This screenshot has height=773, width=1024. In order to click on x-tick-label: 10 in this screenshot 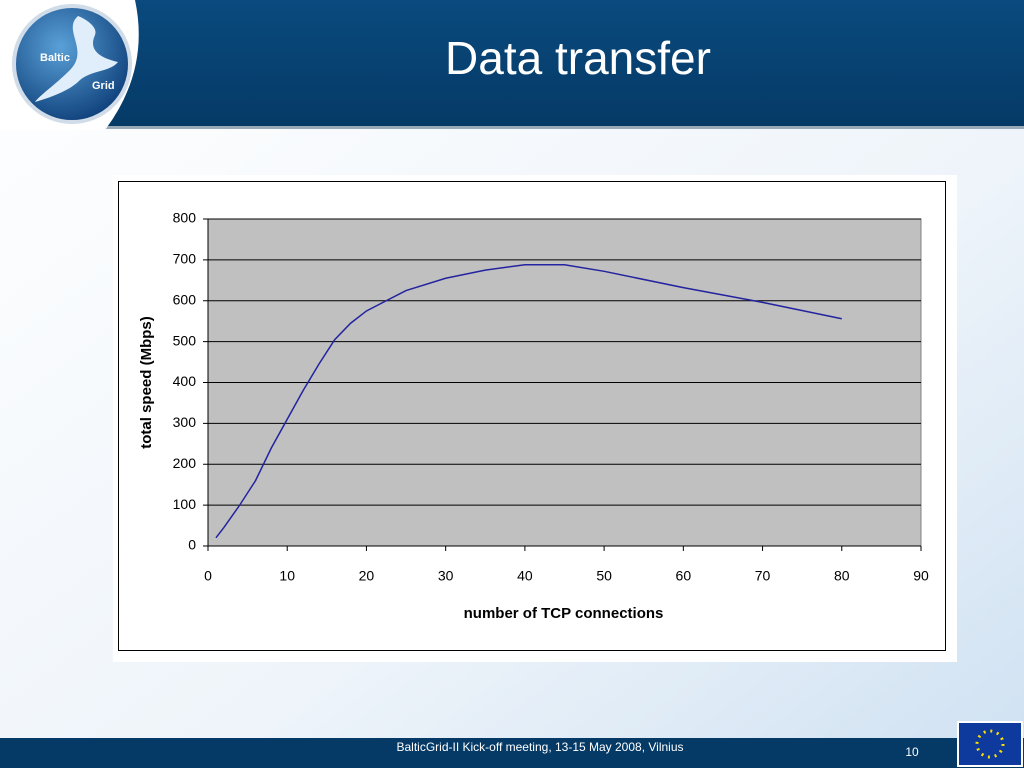, I will do `click(287, 576)`.